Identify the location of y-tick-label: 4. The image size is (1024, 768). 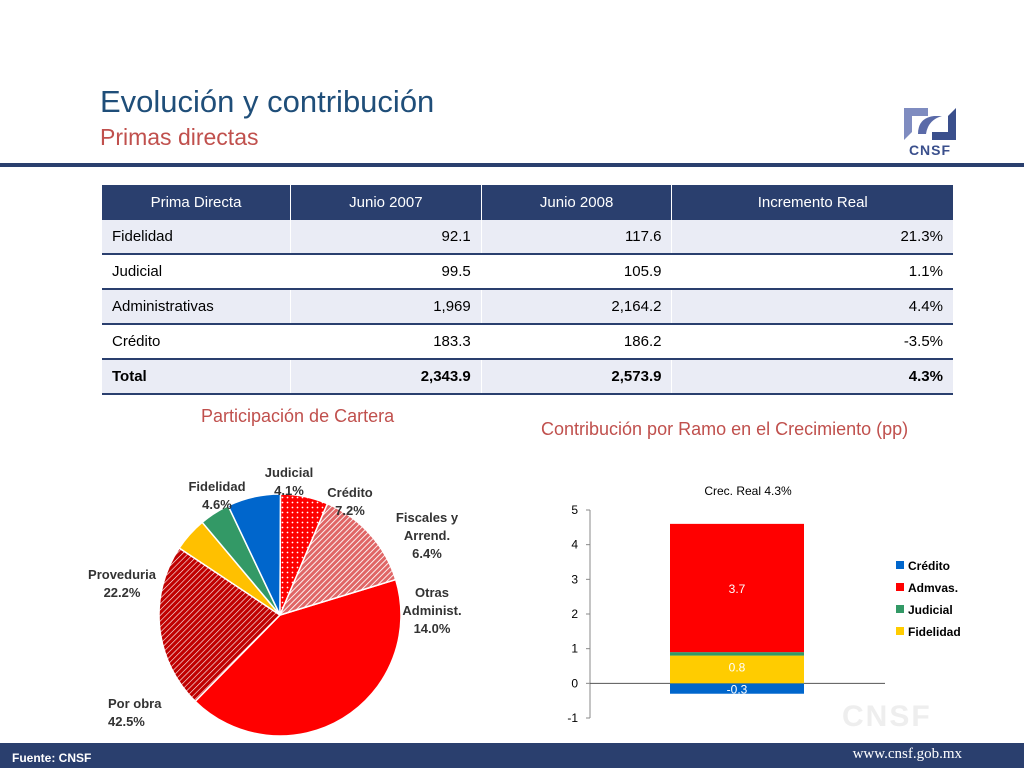
(574, 545).